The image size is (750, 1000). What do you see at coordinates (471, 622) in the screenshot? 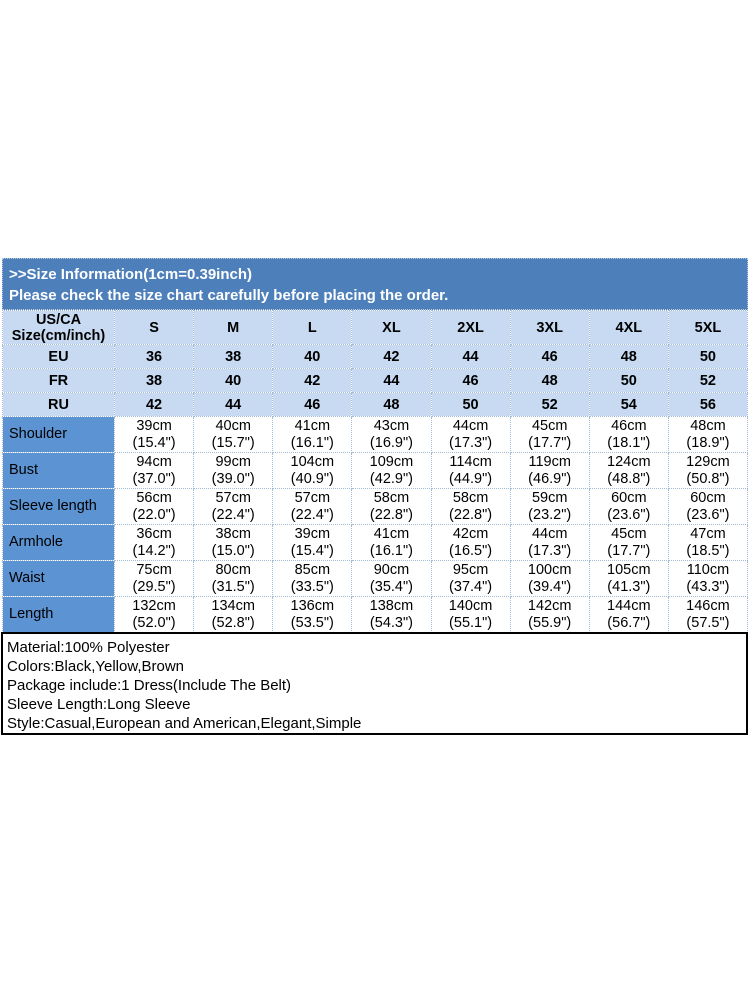
I see `measure-inch: (55.1")` at bounding box center [471, 622].